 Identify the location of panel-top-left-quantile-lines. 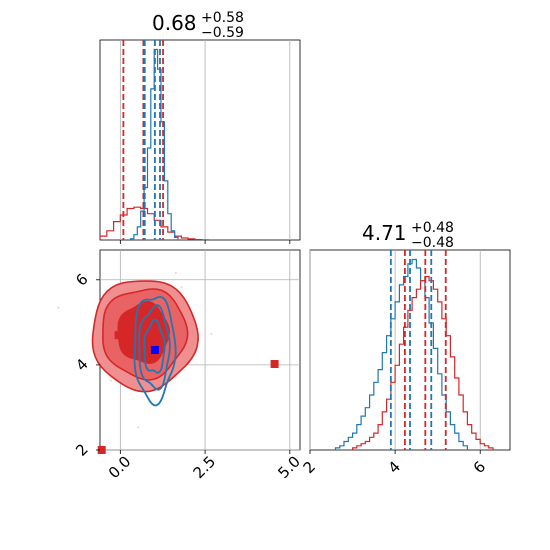
(143, 140).